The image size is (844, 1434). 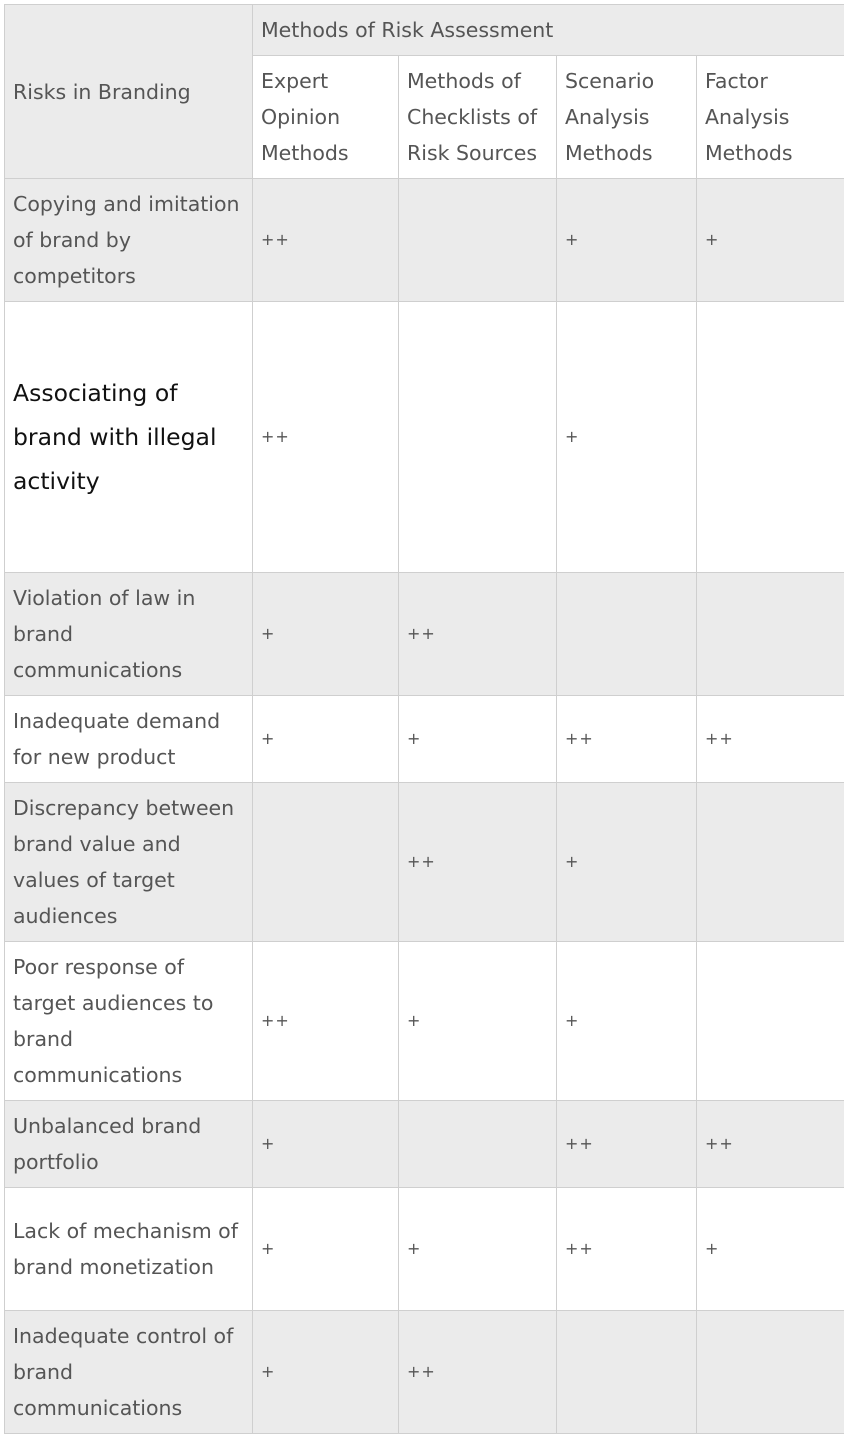 I want to click on risk-label: Violation of law in brand communications, so click(x=129, y=634).